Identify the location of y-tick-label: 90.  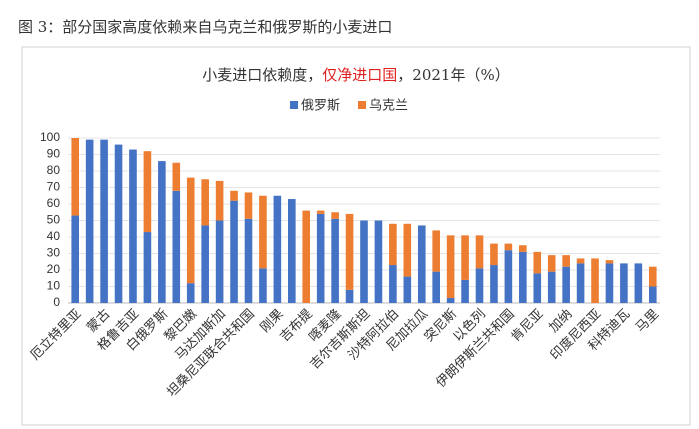
(54, 154).